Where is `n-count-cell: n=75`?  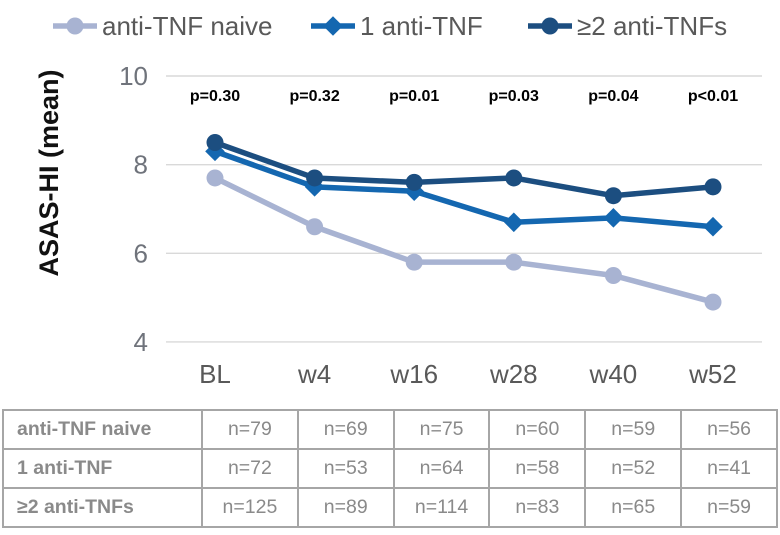 n-count-cell: n=75 is located at coordinates (441, 429).